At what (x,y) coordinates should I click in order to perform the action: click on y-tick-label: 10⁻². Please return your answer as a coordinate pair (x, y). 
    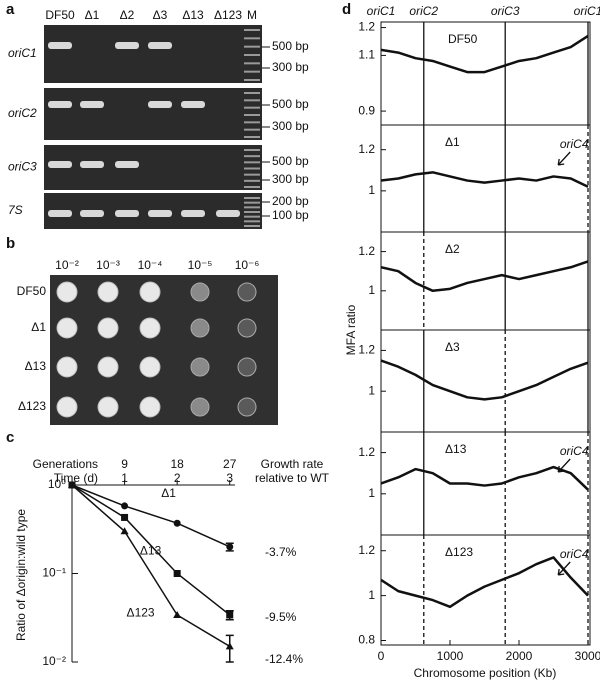
    Looking at the image, I should click on (54, 661).